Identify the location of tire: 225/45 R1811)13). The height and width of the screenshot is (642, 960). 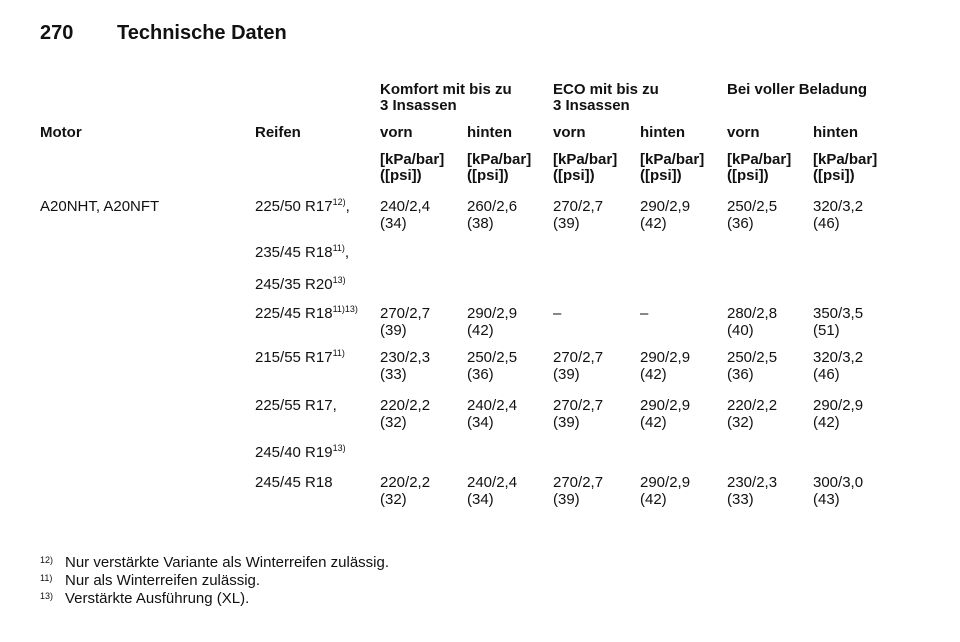
(306, 313).